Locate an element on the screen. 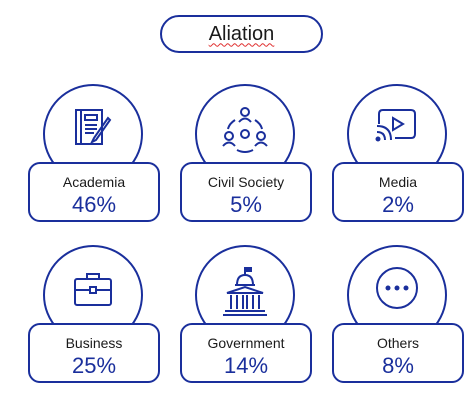  category-box: Media 2% is located at coordinates (398, 192).